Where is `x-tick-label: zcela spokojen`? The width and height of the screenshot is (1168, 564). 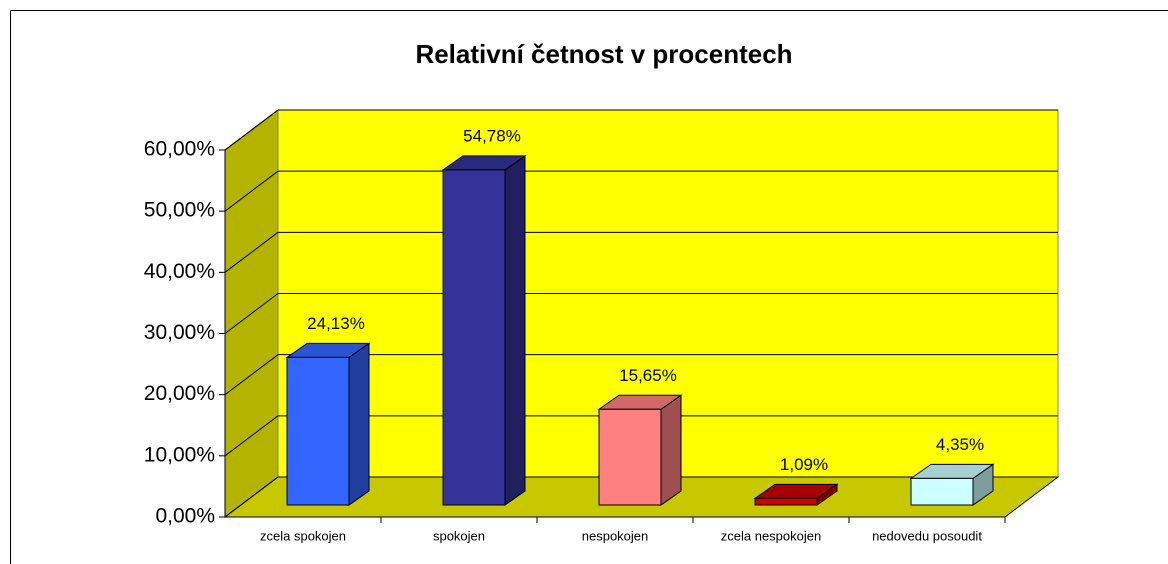
x-tick-label: zcela spokojen is located at coordinates (303, 535).